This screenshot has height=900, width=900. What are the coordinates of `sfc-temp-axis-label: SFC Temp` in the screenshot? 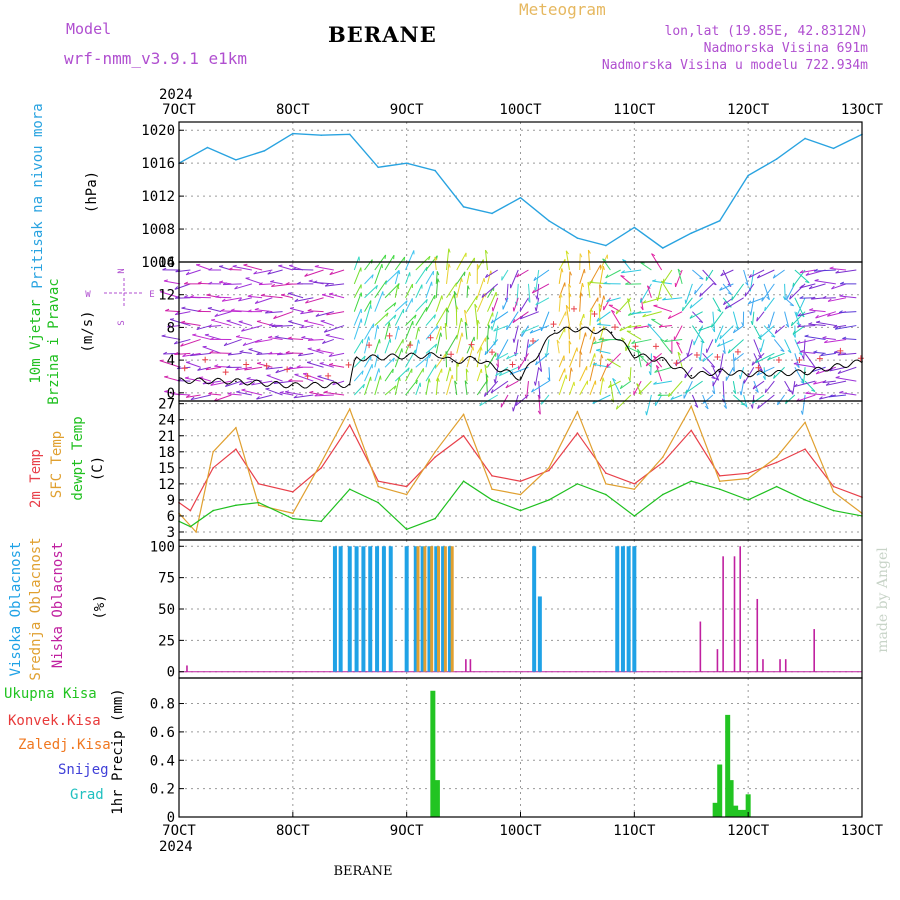 It's located at (57, 464).